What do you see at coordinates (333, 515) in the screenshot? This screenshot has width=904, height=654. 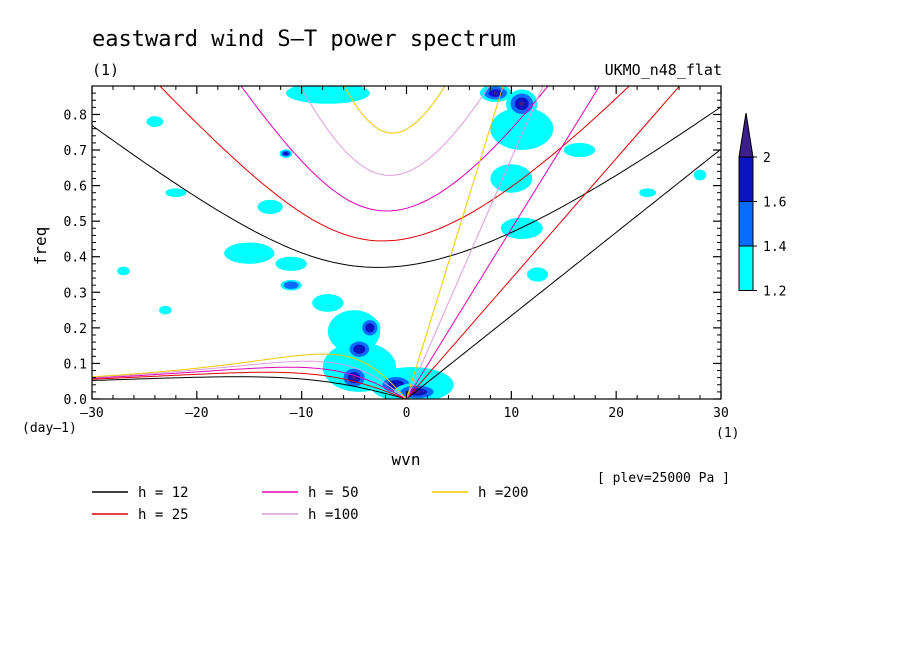 I see `legend-label: h =100` at bounding box center [333, 515].